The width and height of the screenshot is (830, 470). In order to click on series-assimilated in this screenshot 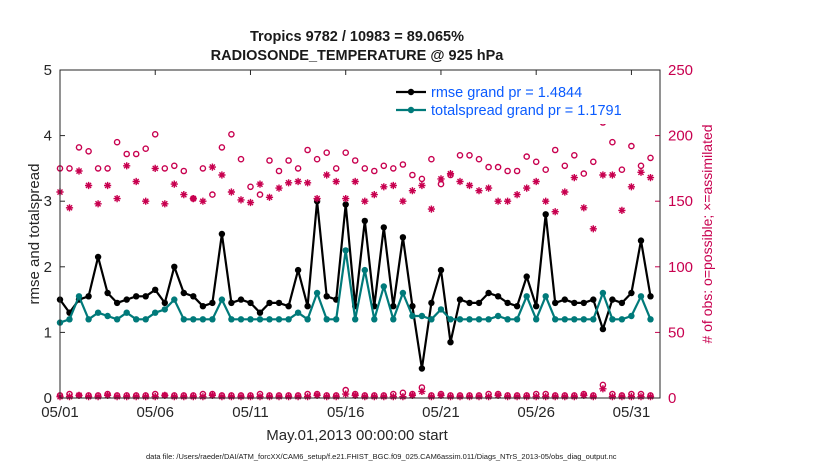, I will do `click(355, 197)`.